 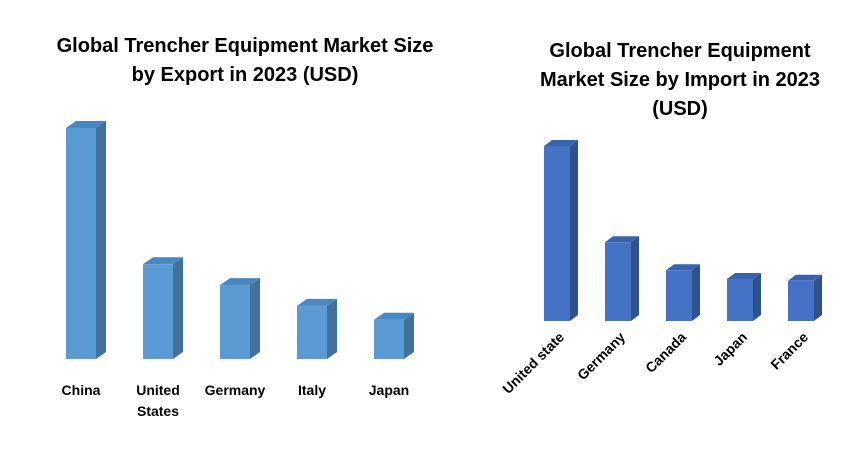 What do you see at coordinates (311, 390) in the screenshot?
I see `x-tick-label: Italy` at bounding box center [311, 390].